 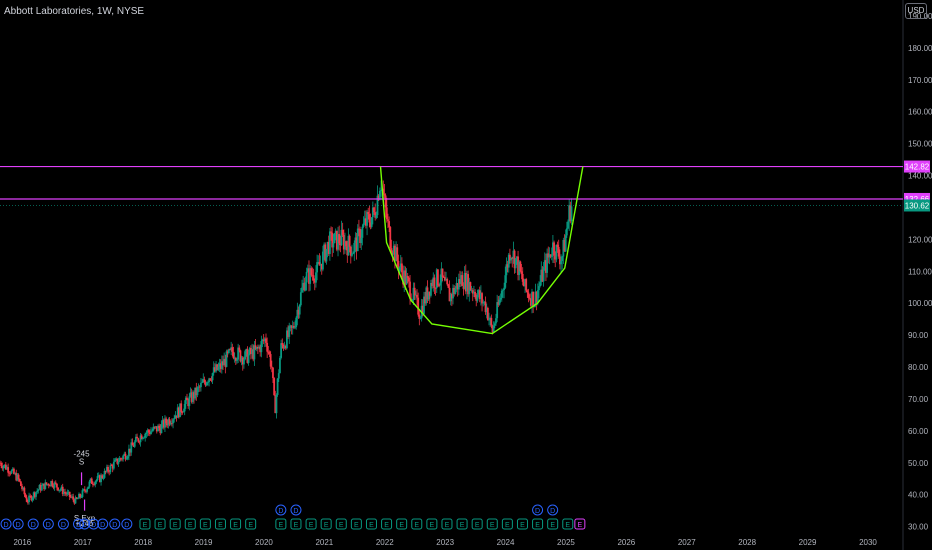 What do you see at coordinates (916, 11) in the screenshot?
I see `currency-button: USD` at bounding box center [916, 11].